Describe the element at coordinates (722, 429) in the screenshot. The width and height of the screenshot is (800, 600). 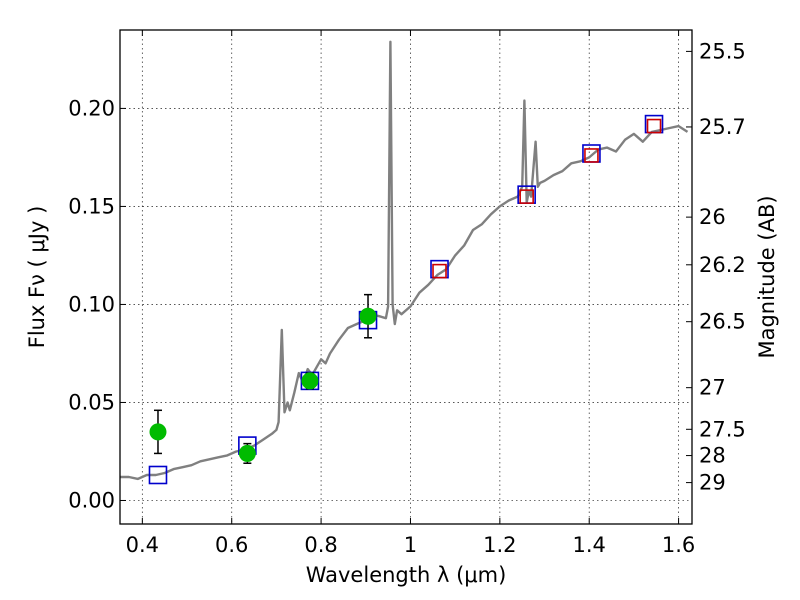
I see `mag-tick-label: 27.5` at that location.